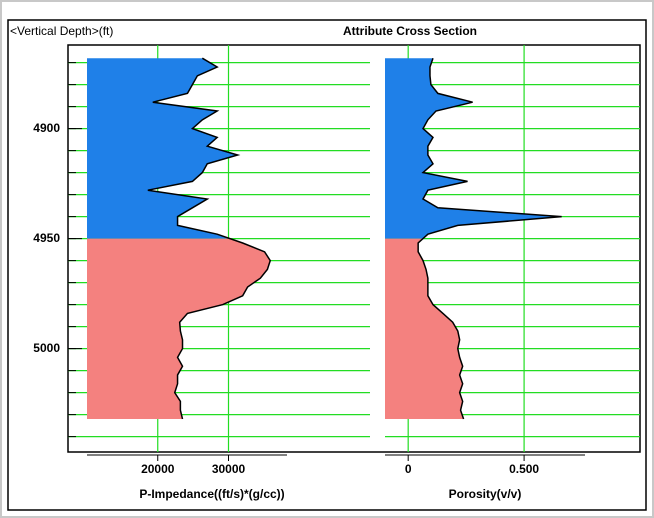  Describe the element at coordinates (410, 31) in the screenshot. I see `chart-title: Attribute Cross Section` at that location.